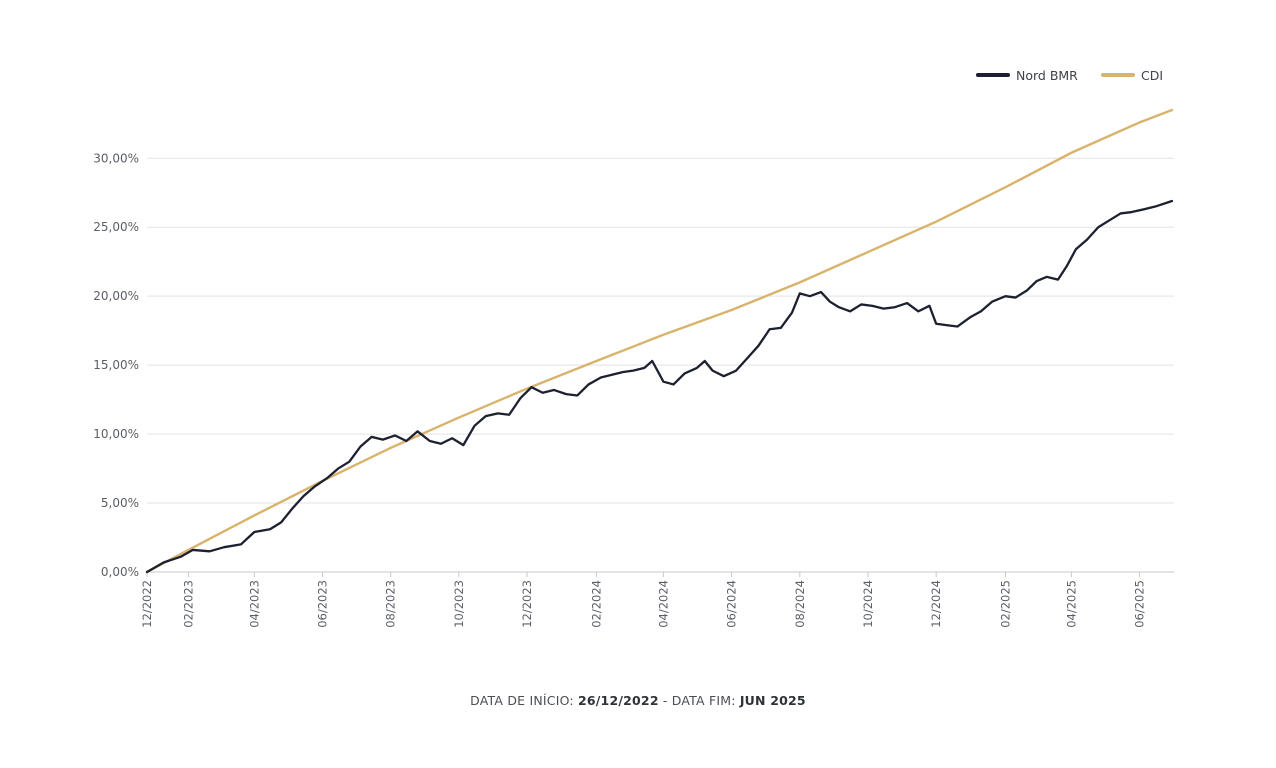 The image size is (1276, 768). Describe the element at coordinates (120, 572) in the screenshot. I see `y-tick-label: 0,00%` at that location.